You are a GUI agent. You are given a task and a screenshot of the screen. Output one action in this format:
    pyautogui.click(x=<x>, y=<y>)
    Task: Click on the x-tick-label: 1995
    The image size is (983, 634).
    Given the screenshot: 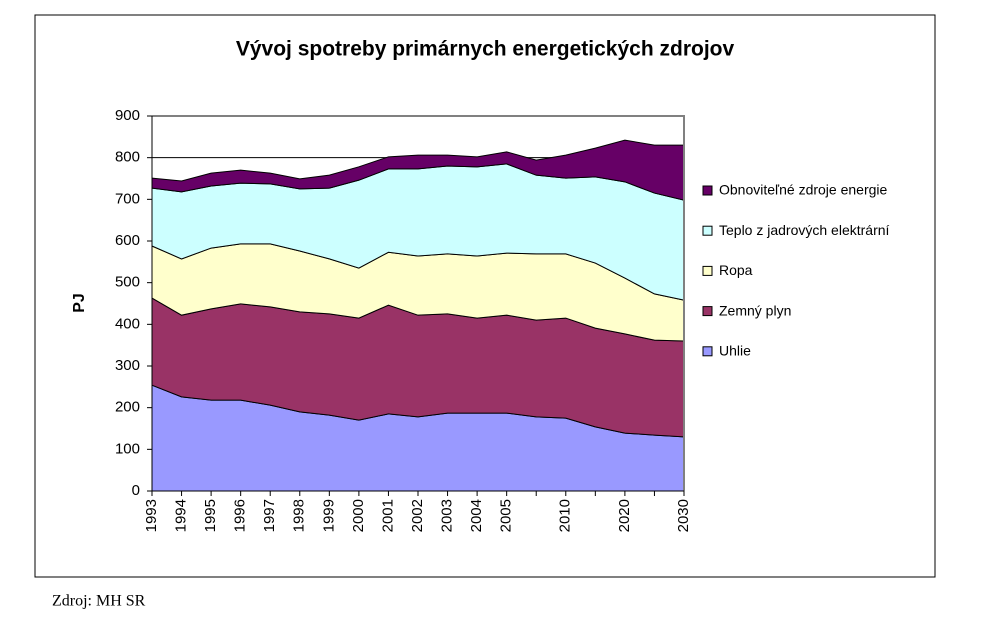 What is the action you would take?
    pyautogui.click(x=210, y=515)
    